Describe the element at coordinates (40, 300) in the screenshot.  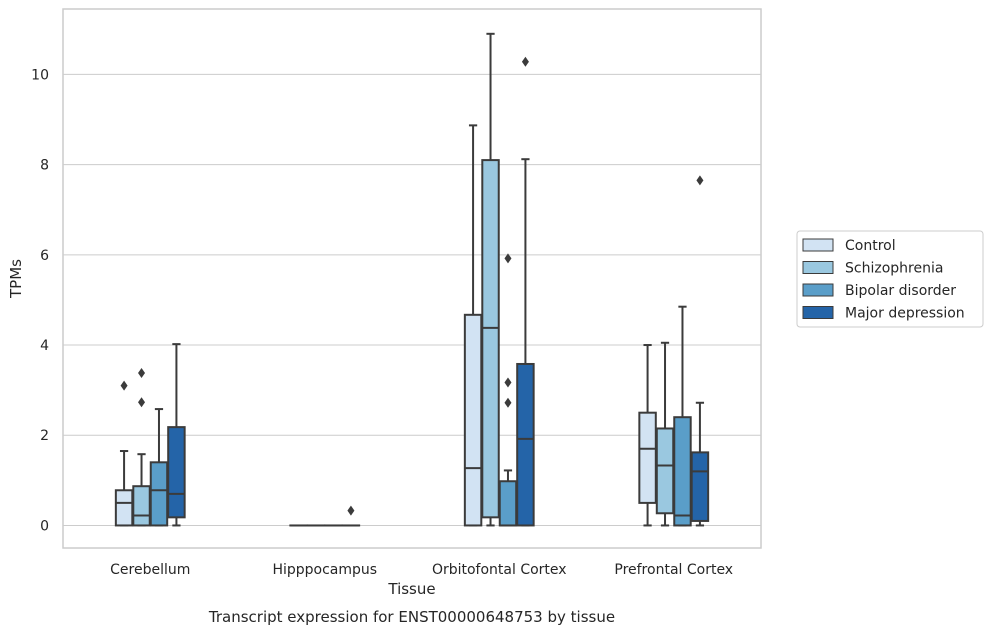
I see `y-axis-ticks: 0 2 4 6 8 10` at that location.